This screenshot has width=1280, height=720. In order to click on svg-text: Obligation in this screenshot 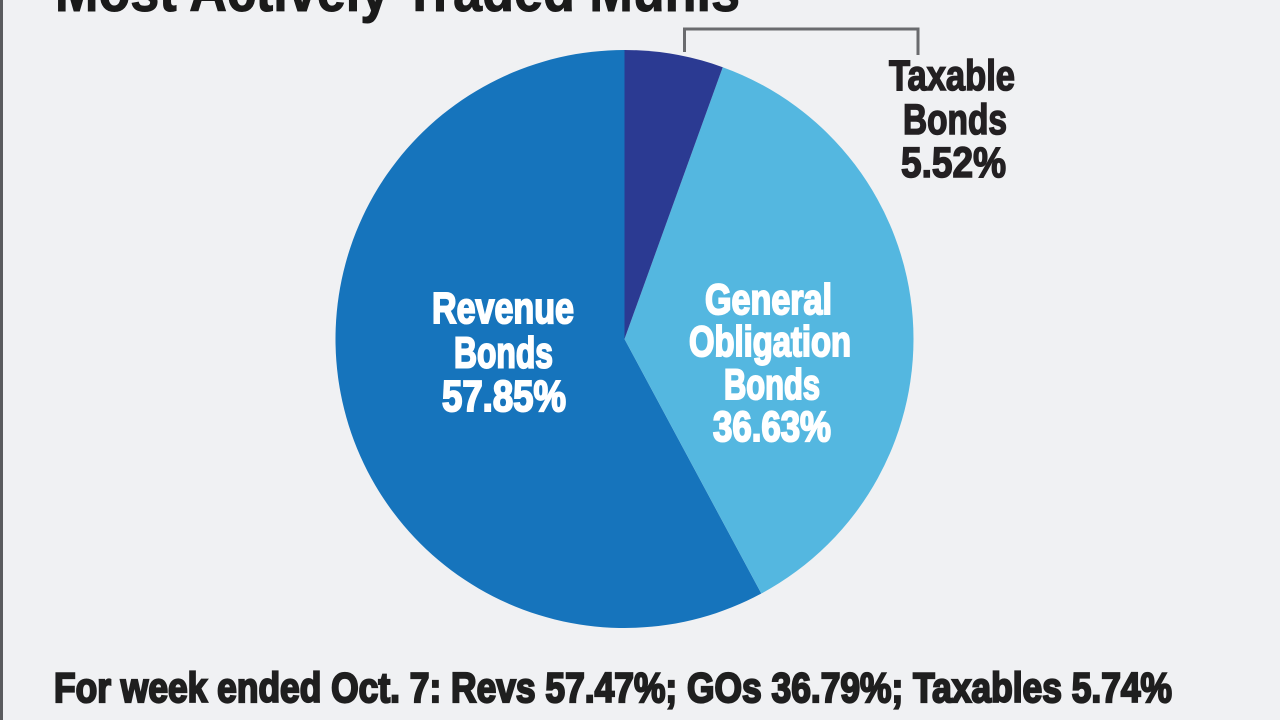, I will do `click(770, 342)`.